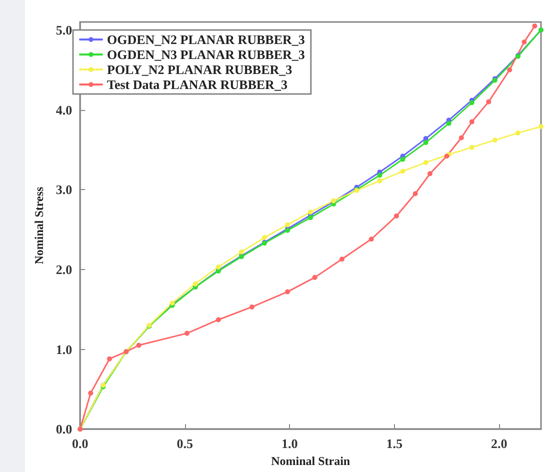 Image resolution: width=559 pixels, height=472 pixels. Describe the element at coordinates (200, 69) in the screenshot. I see `legend-label: POLY_N2 PLANAR RUBBER_3` at that location.